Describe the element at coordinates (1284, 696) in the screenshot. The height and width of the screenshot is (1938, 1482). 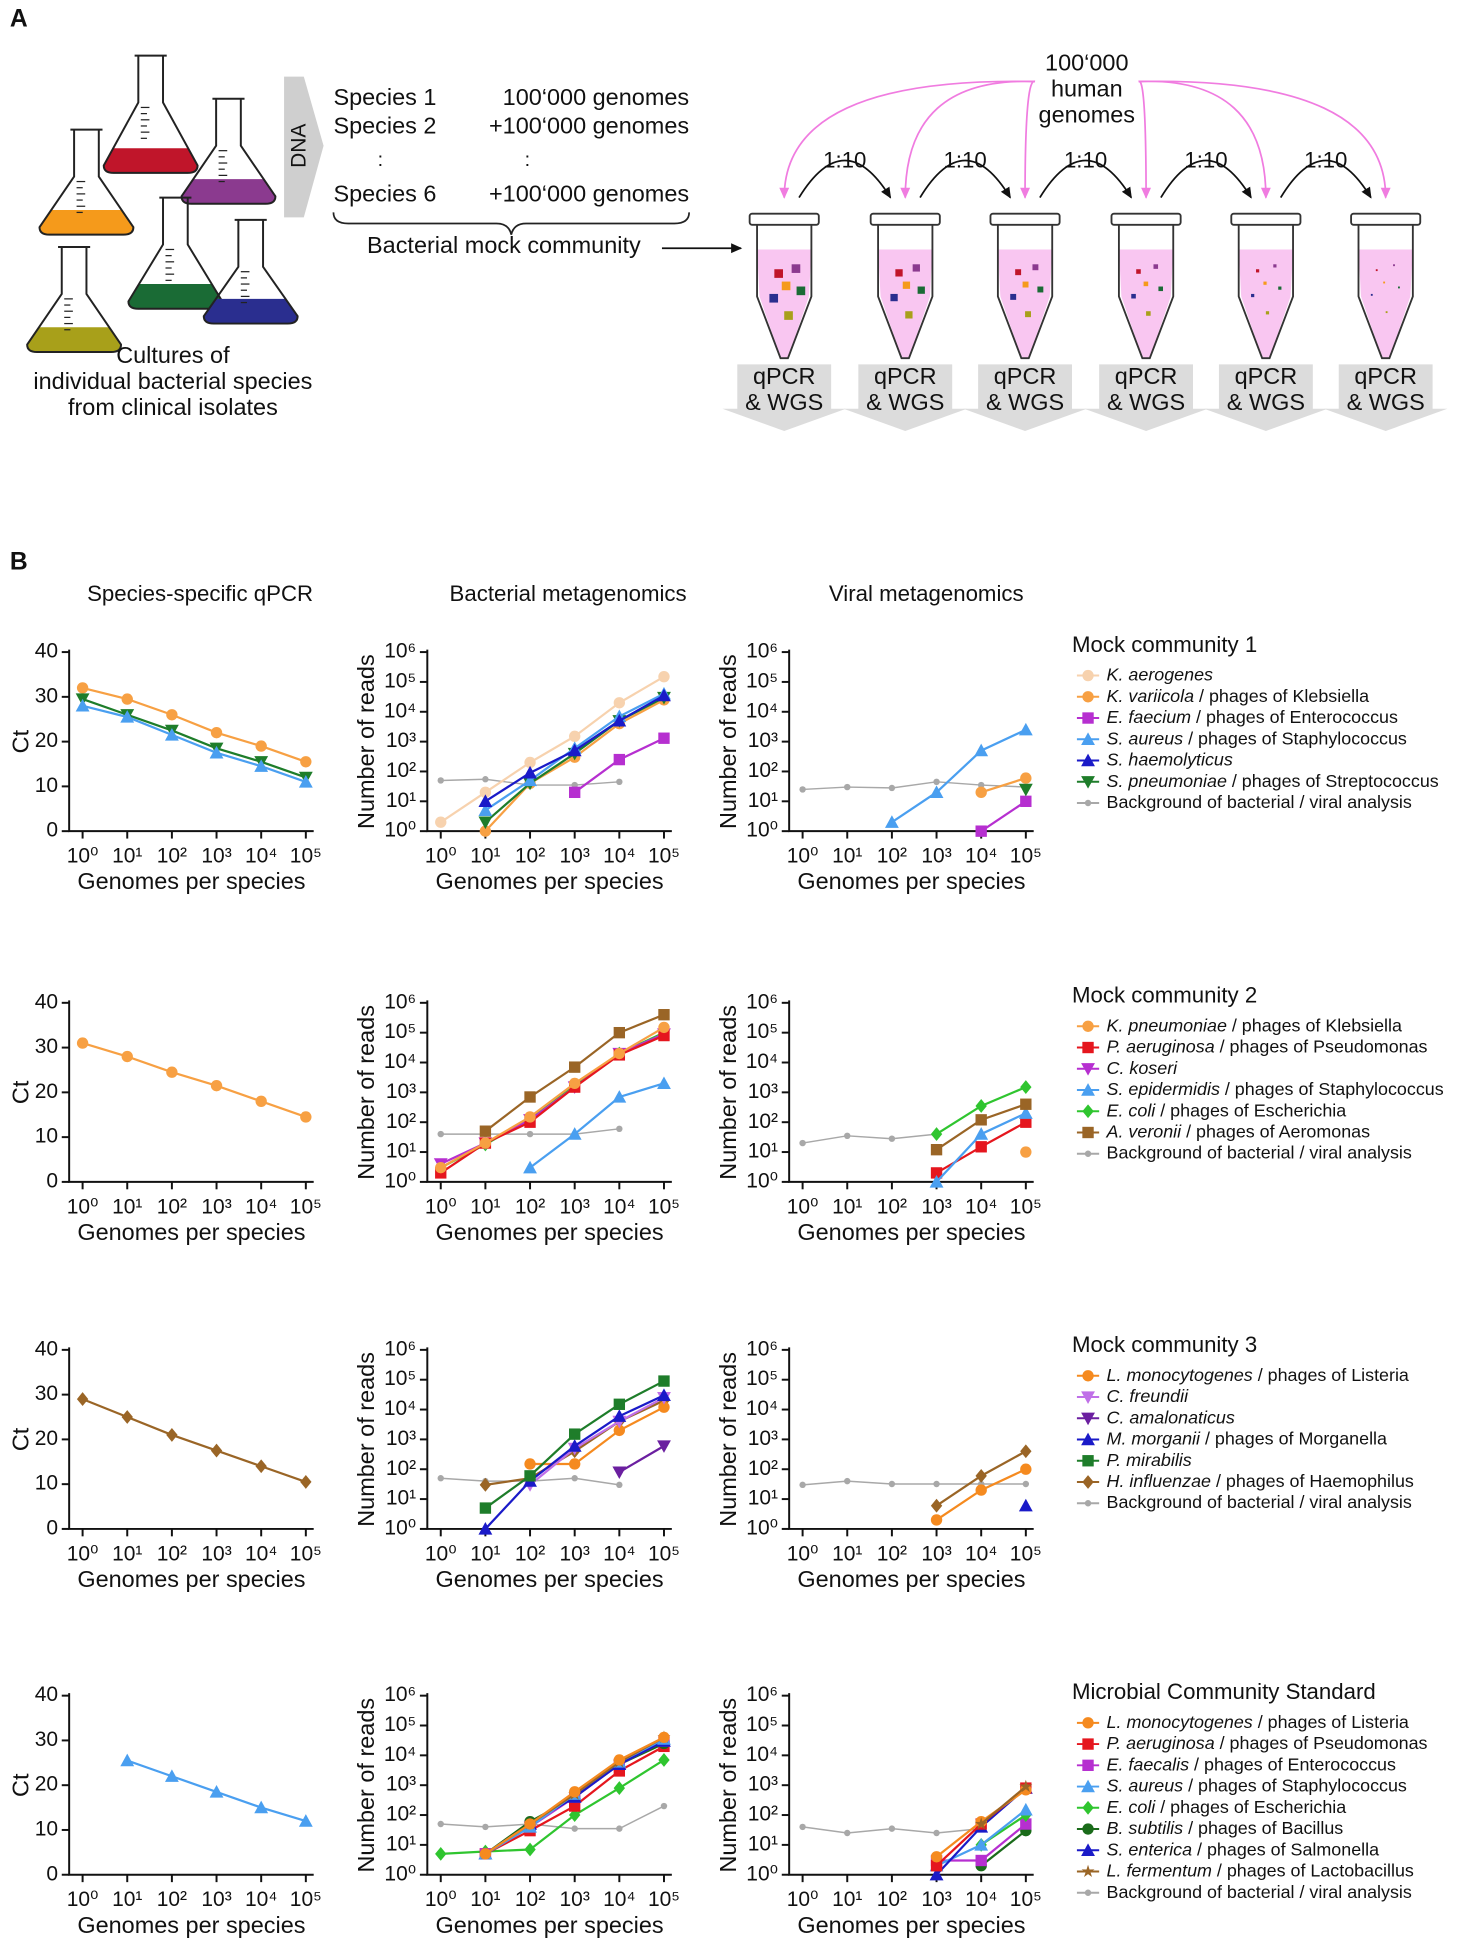
I see `legend-text: / phages of Klebsiella` at that location.